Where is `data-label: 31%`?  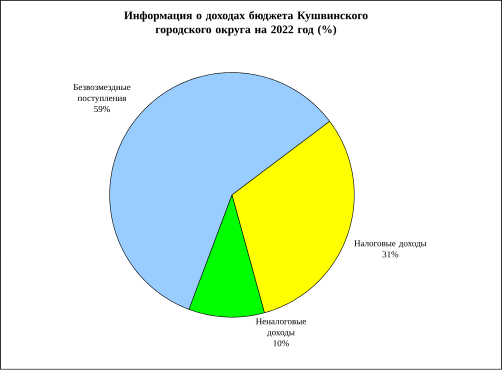
data-label: 31% is located at coordinates (390, 254).